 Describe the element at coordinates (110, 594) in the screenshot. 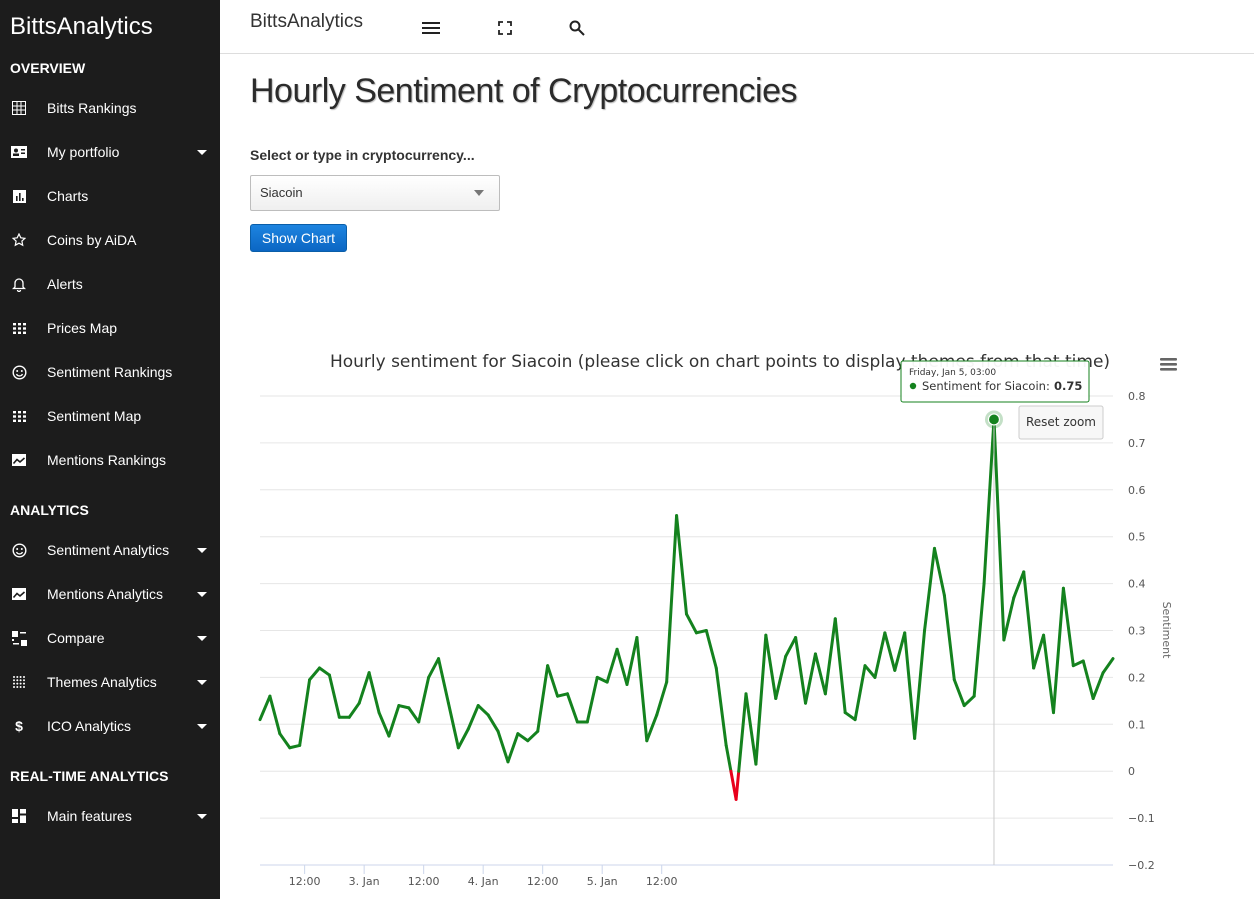

I see `sidebar-item-mentions-analytics: Mentions Analytics` at that location.